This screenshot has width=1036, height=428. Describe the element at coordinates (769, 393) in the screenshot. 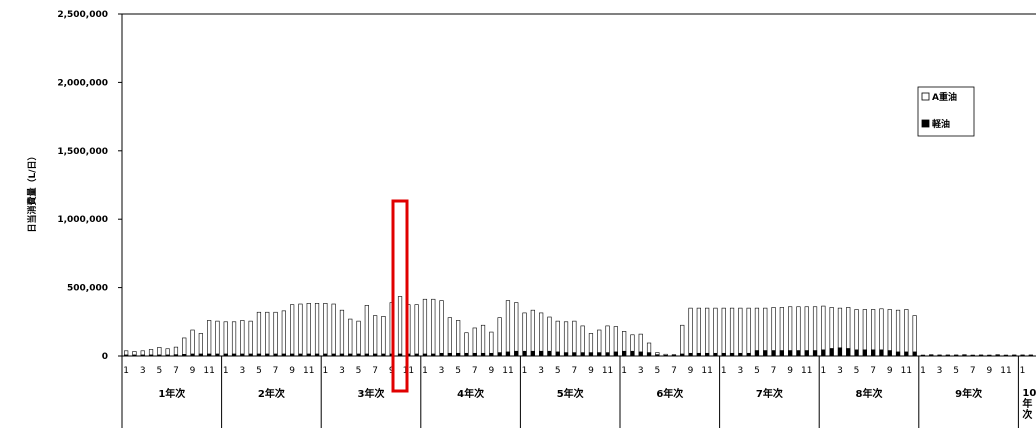

I see `year-group-label: 7年次` at that location.